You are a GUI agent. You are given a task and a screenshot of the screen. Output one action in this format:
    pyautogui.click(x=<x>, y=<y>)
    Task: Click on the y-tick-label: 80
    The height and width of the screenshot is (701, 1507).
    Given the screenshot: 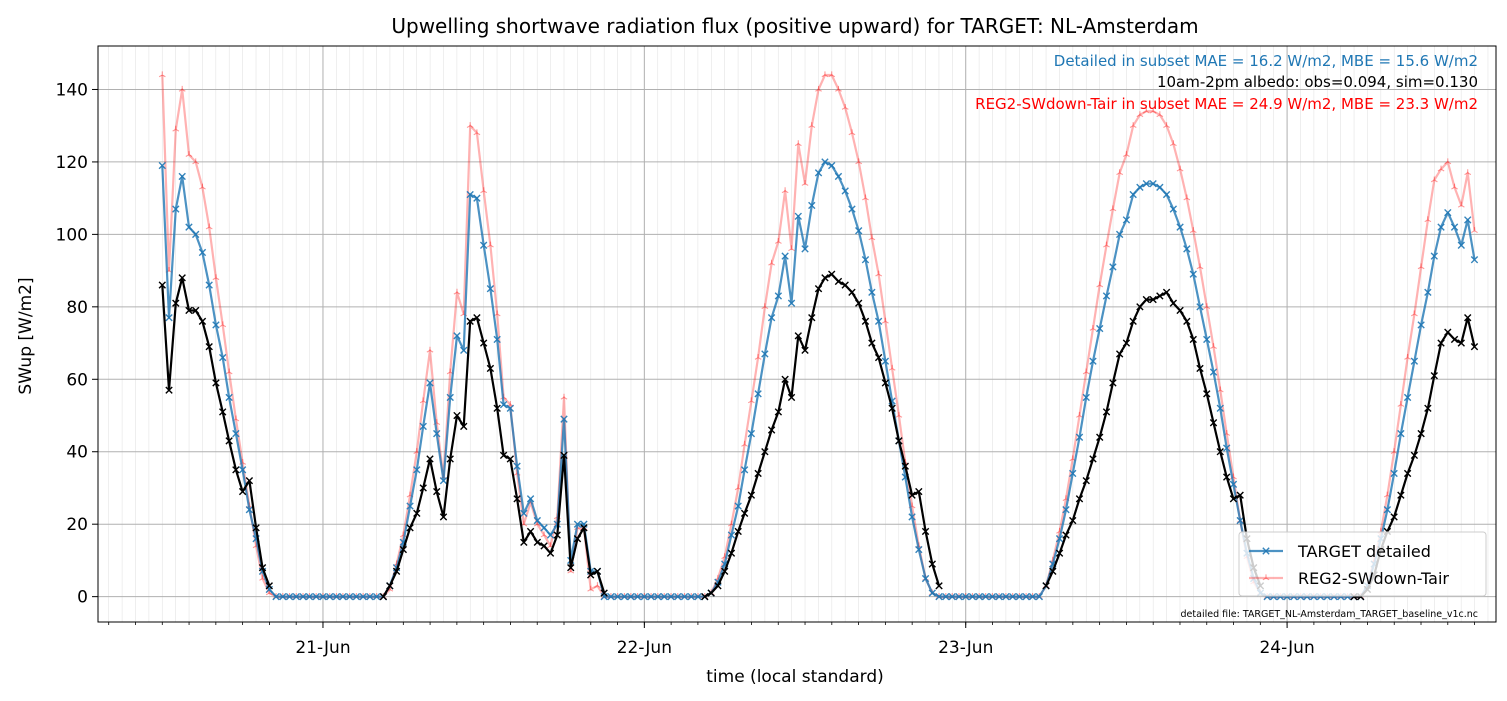 What is the action you would take?
    pyautogui.click(x=77, y=308)
    